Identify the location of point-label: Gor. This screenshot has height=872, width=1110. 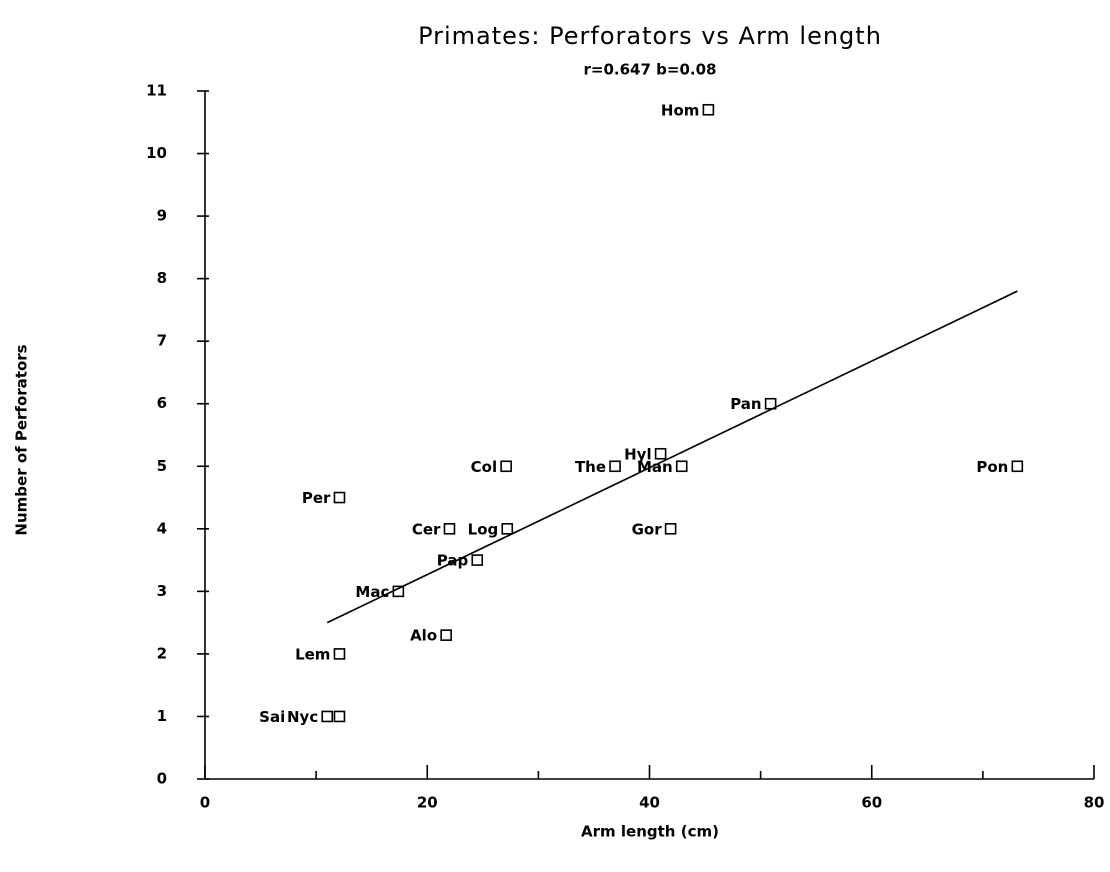
(647, 529).